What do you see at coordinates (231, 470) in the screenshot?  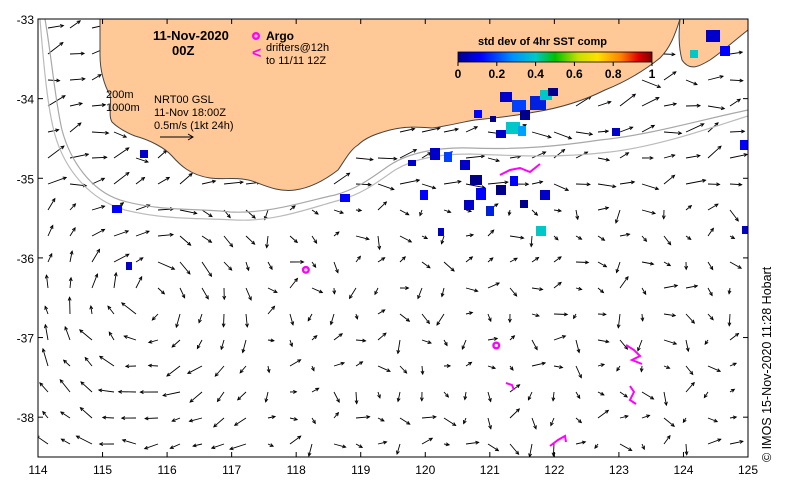 I see `x-tick-label: 117` at bounding box center [231, 470].